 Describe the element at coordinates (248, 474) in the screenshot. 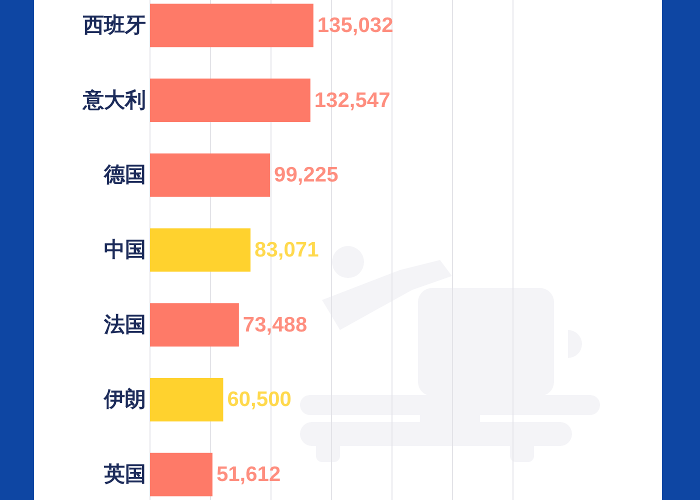

I see `data-label: 51,612` at that location.